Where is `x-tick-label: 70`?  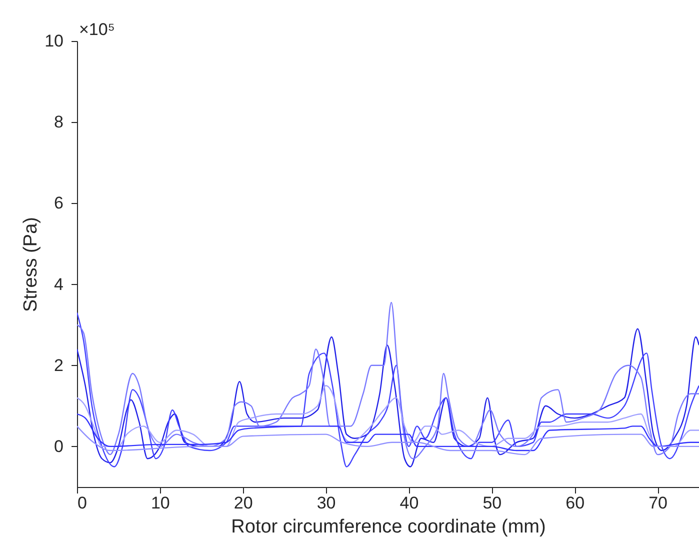 x-tick-label: 70 is located at coordinates (658, 503).